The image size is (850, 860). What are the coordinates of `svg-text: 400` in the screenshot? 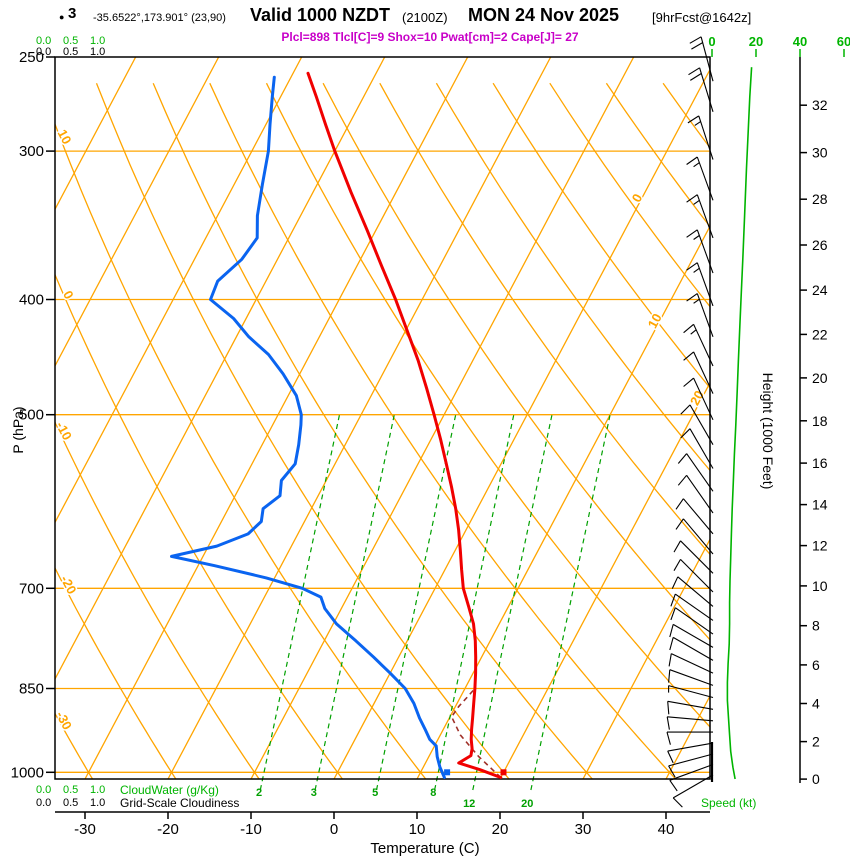 It's located at (31, 300).